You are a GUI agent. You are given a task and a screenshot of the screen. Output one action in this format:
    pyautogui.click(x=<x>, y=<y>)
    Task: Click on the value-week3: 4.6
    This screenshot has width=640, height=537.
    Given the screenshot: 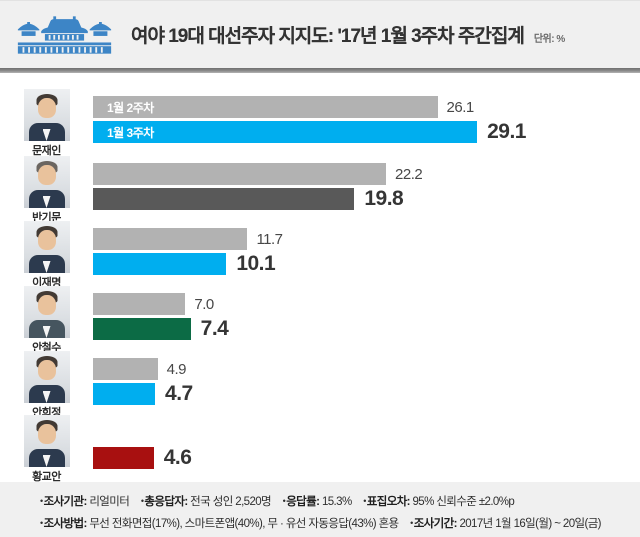 What is the action you would take?
    pyautogui.click(x=177, y=457)
    